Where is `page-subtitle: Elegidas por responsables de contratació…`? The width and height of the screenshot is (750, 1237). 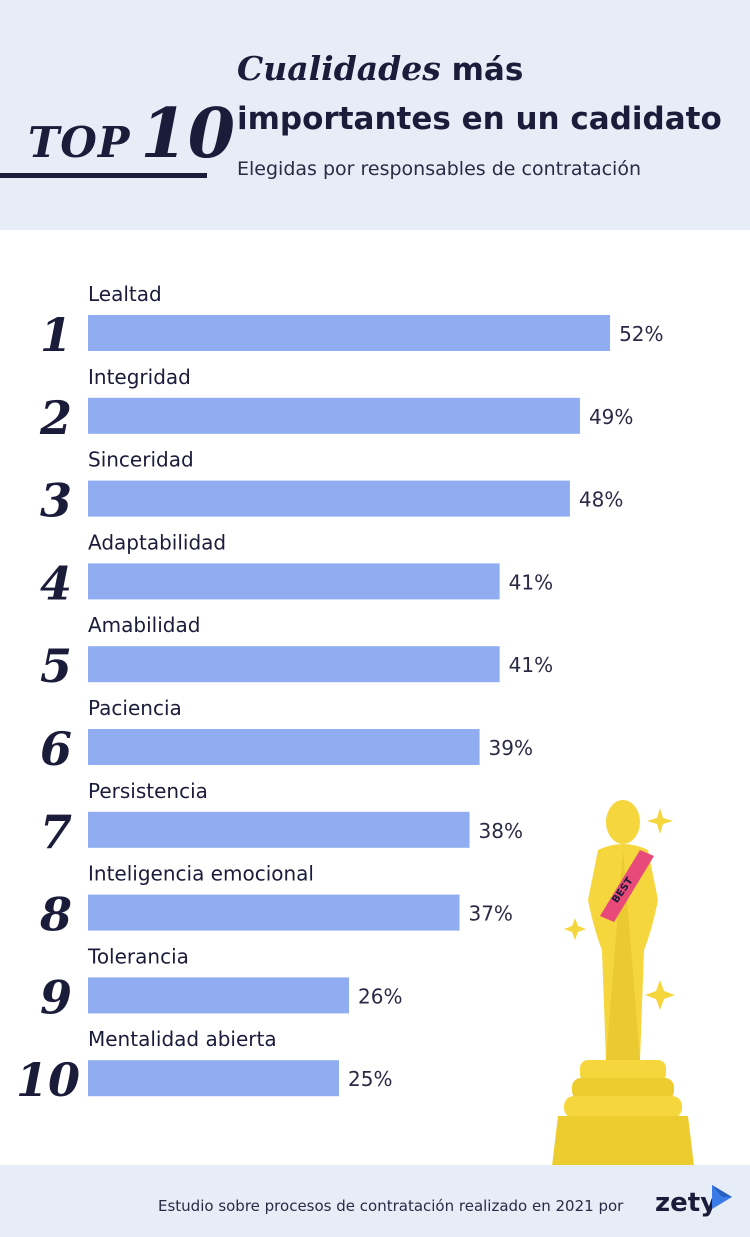
page-subtitle: Elegidas por responsables de contratació… is located at coordinates (439, 169).